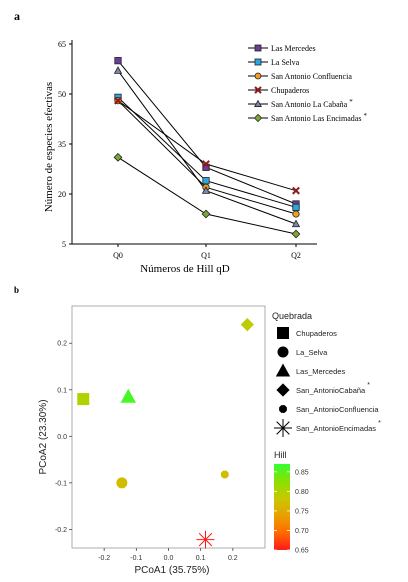 The width and height of the screenshot is (408, 582). Describe the element at coordinates (61, 530) in the screenshot. I see `y-tick-label: -0.2` at that location.